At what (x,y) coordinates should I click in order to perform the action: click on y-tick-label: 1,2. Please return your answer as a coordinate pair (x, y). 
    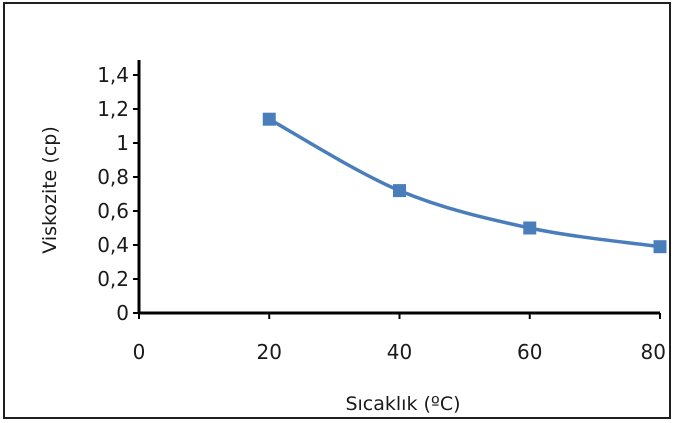
    Looking at the image, I should click on (113, 109).